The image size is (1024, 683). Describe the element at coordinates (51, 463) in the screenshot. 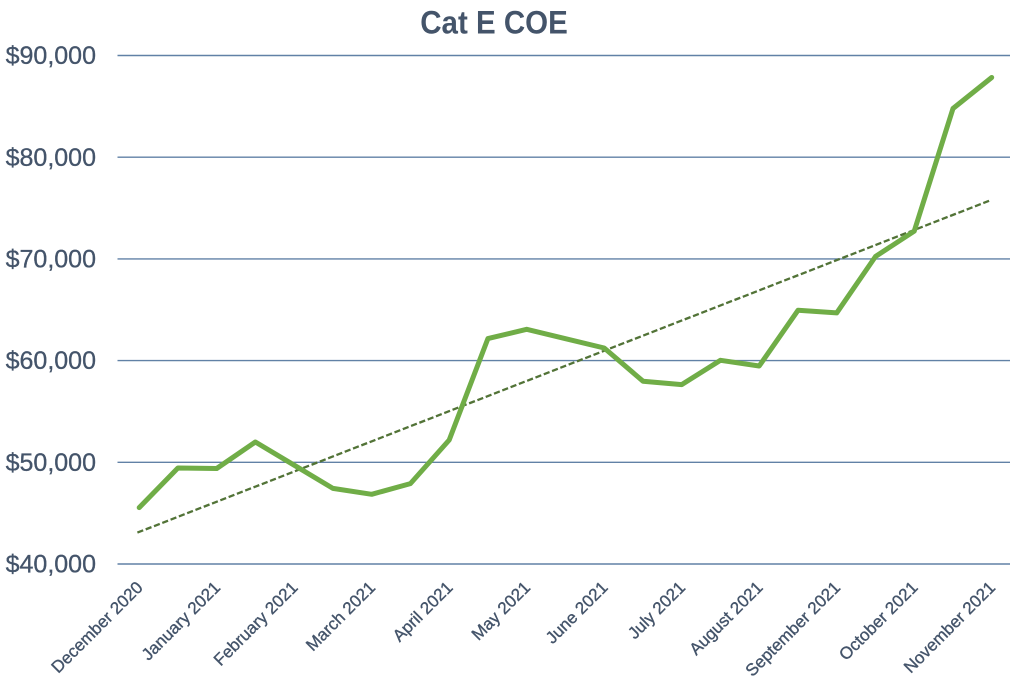

I see `svg-text: $50,000` at that location.